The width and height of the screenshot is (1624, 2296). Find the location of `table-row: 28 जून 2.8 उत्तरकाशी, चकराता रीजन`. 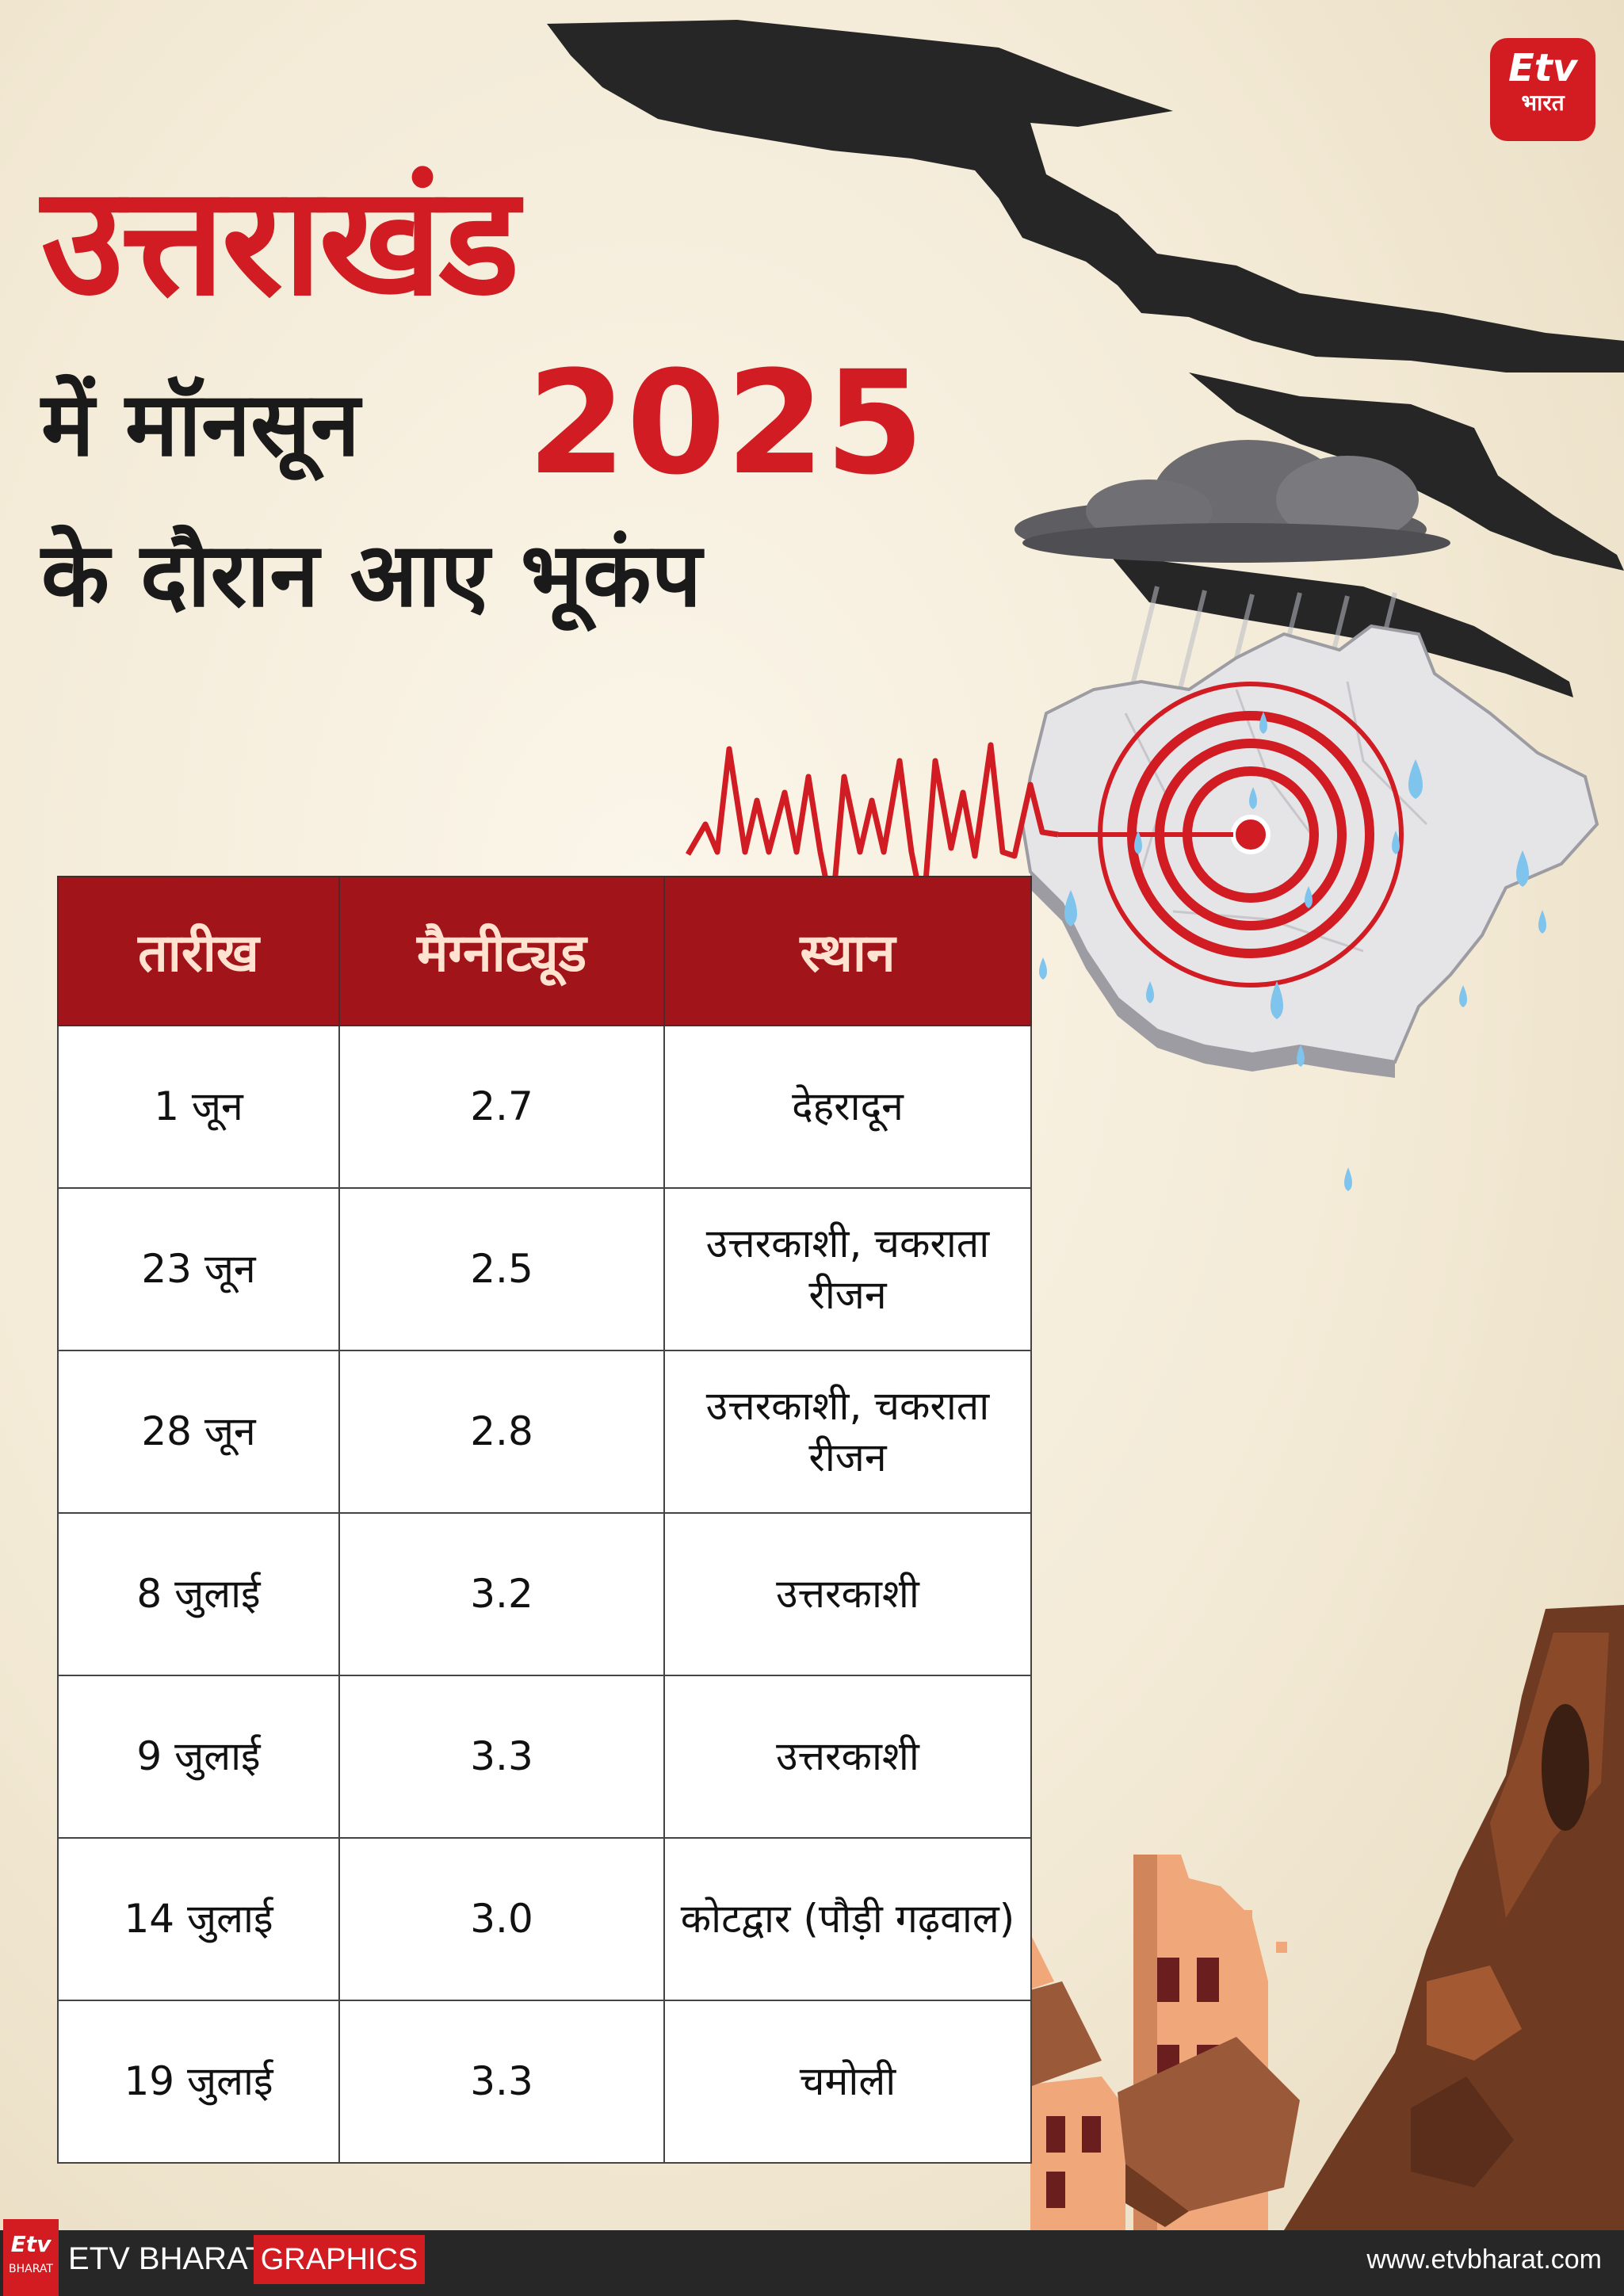

table-row: 28 जून 2.8 उत्तरकाशी, चकराता रीजन is located at coordinates (544, 1432).